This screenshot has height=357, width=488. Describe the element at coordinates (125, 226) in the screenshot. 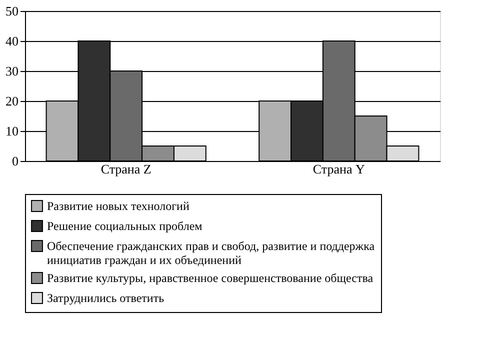

I see `legend-label: Решение социальных проблем` at that location.